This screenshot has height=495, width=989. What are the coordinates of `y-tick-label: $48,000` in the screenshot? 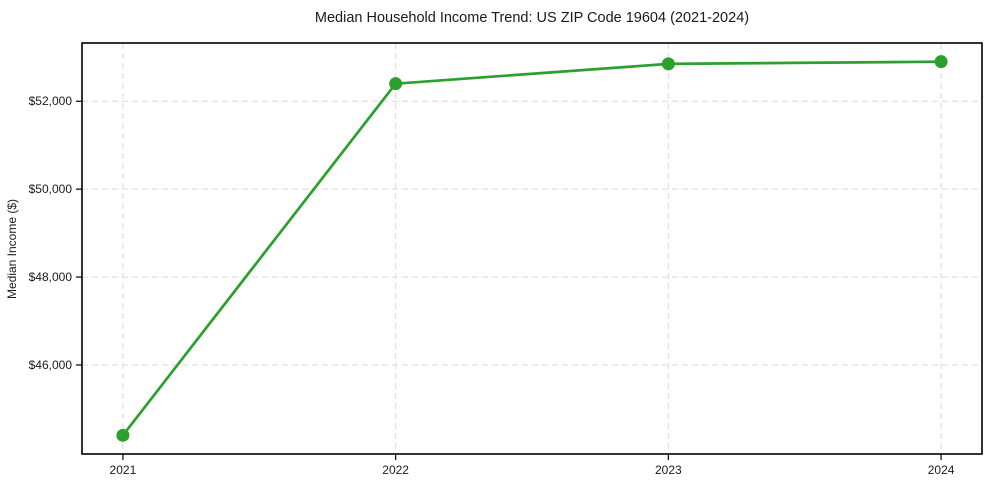 It's located at (51, 277).